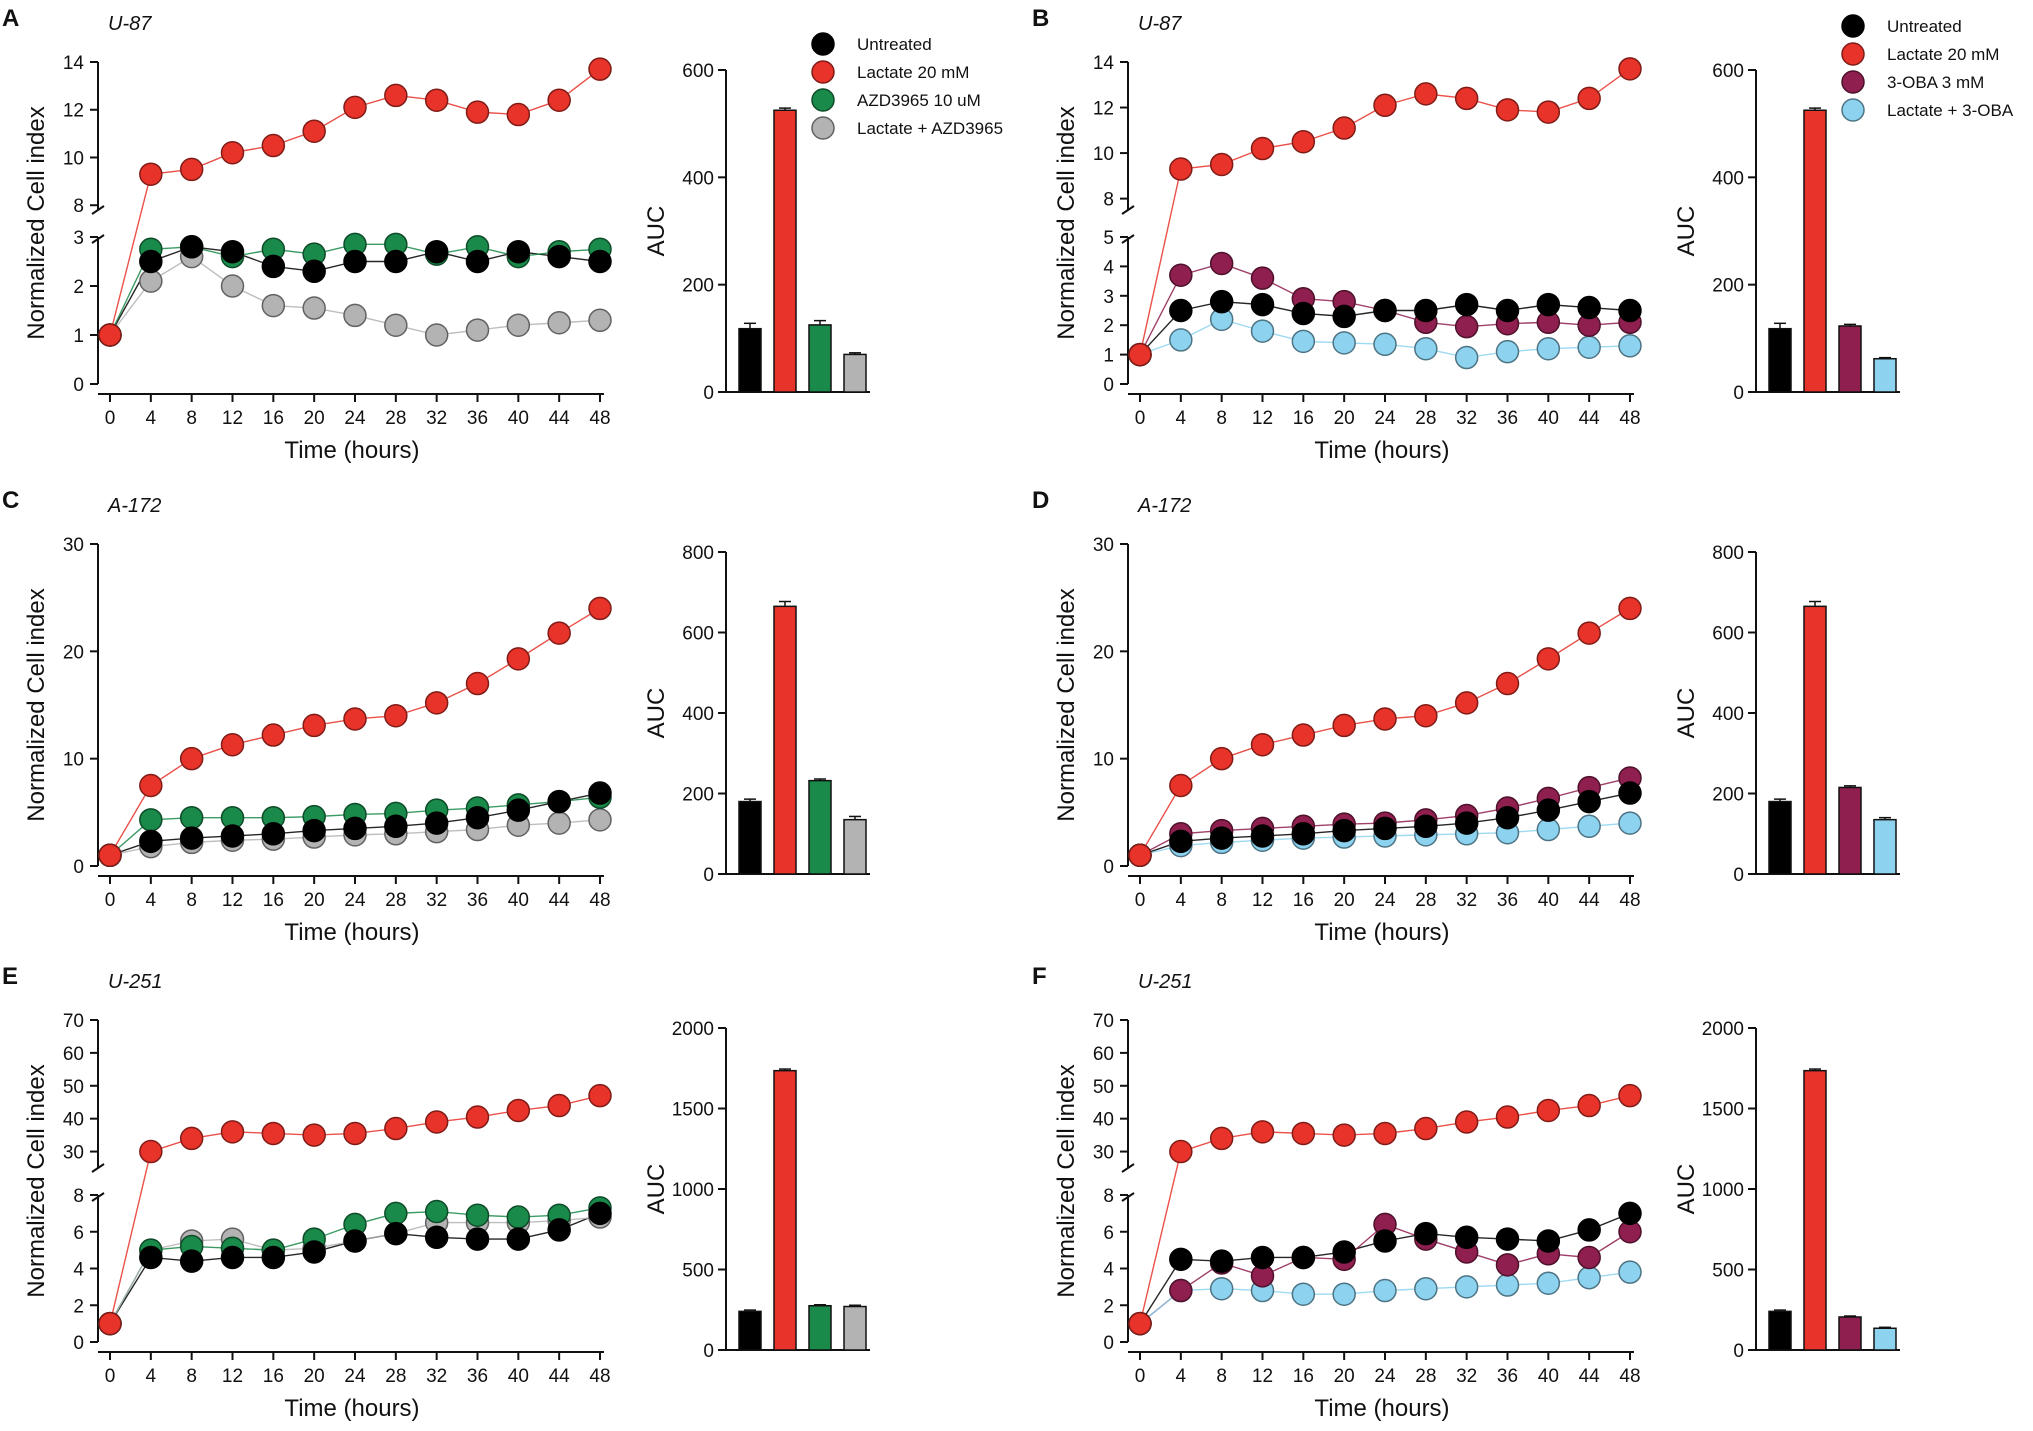 Image resolution: width=2033 pixels, height=1431 pixels. What do you see at coordinates (1181, 900) in the screenshot?
I see `x-tick-label: 4` at bounding box center [1181, 900].